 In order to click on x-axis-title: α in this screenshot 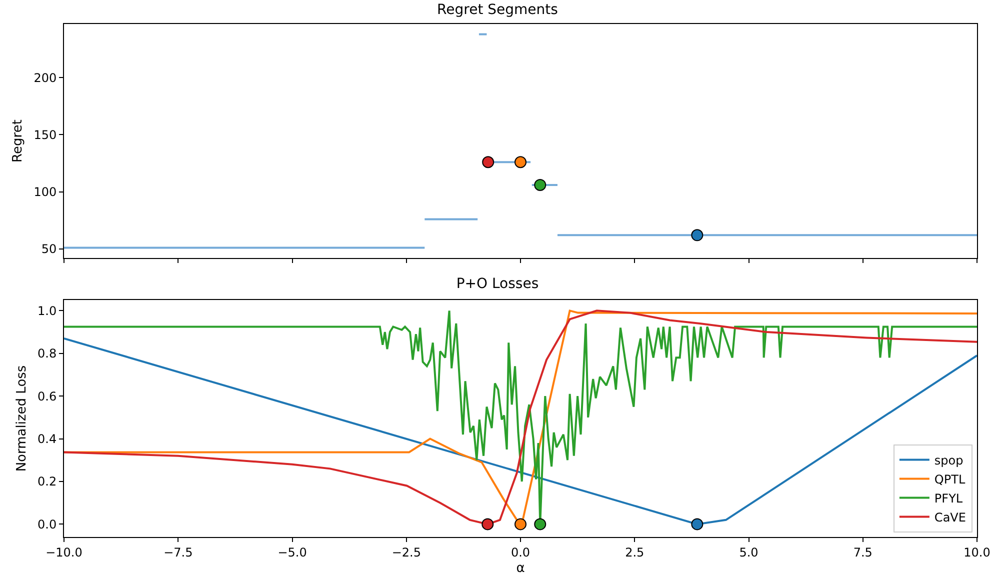, I will do `click(520, 568)`.